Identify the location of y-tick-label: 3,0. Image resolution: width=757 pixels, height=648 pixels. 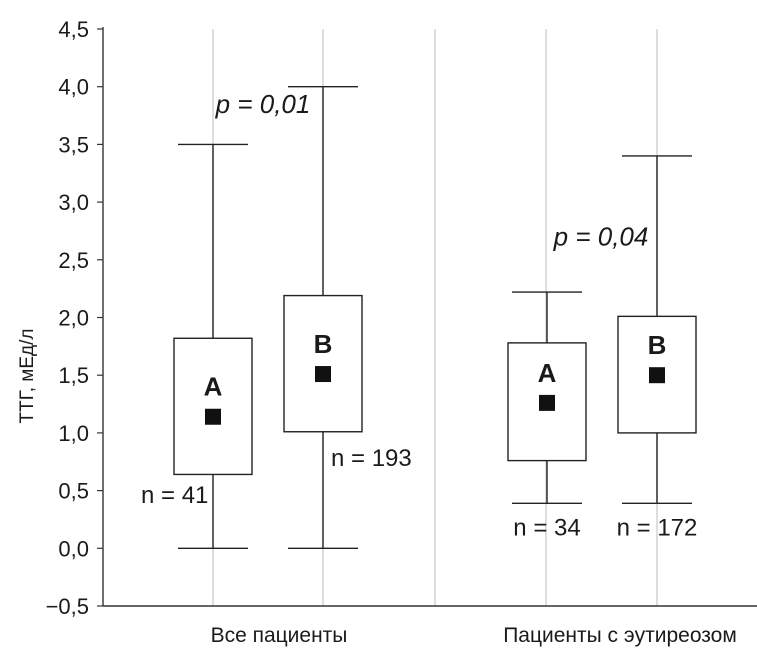
(73, 202).